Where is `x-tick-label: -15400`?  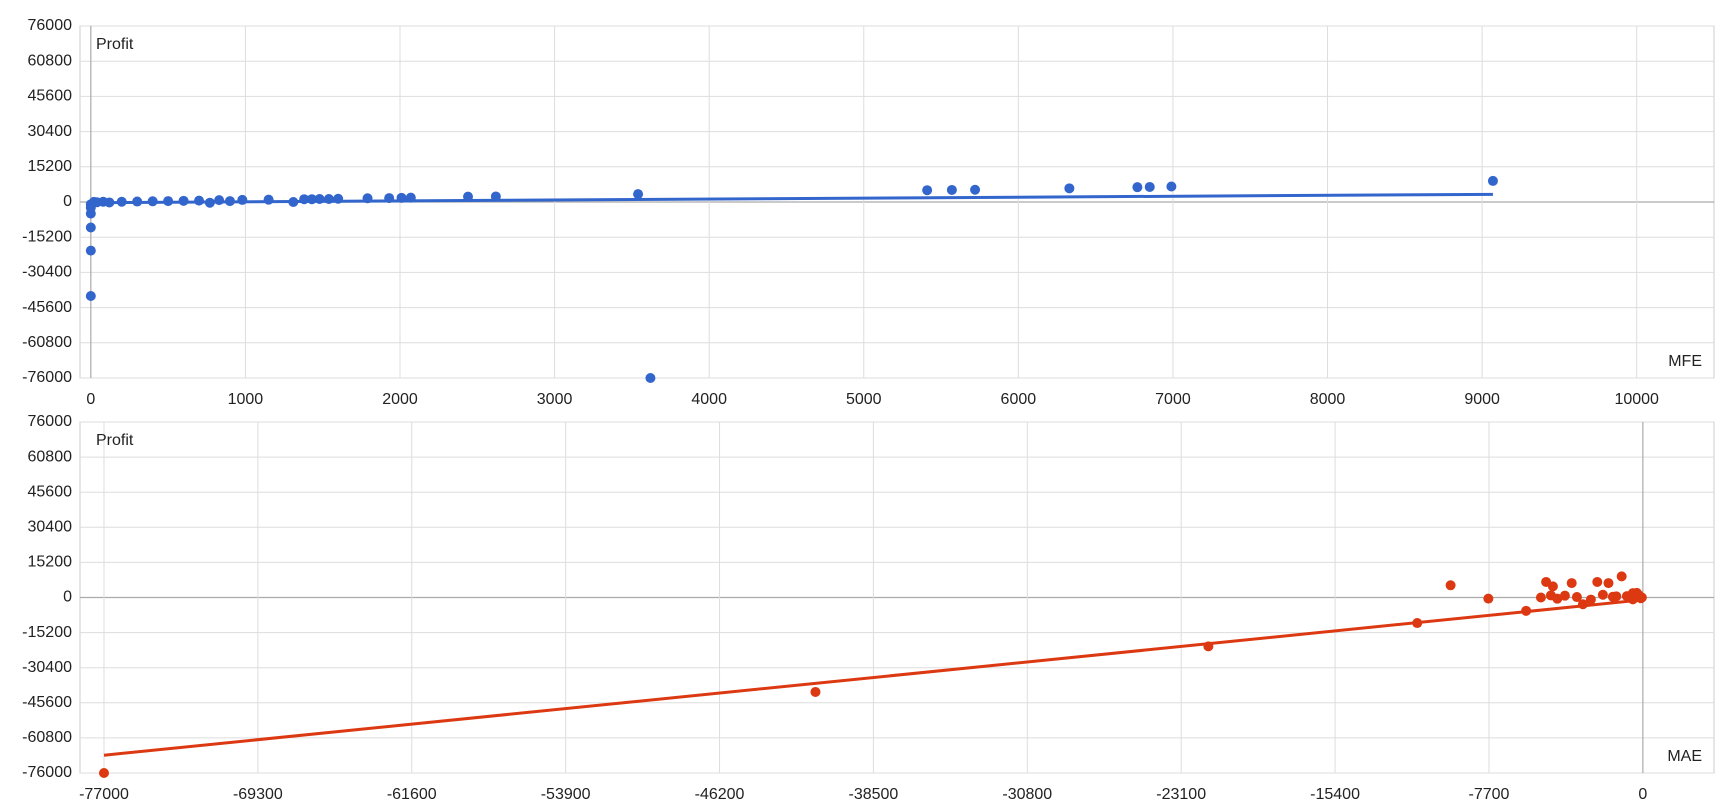 x-tick-label: -15400 is located at coordinates (1335, 793).